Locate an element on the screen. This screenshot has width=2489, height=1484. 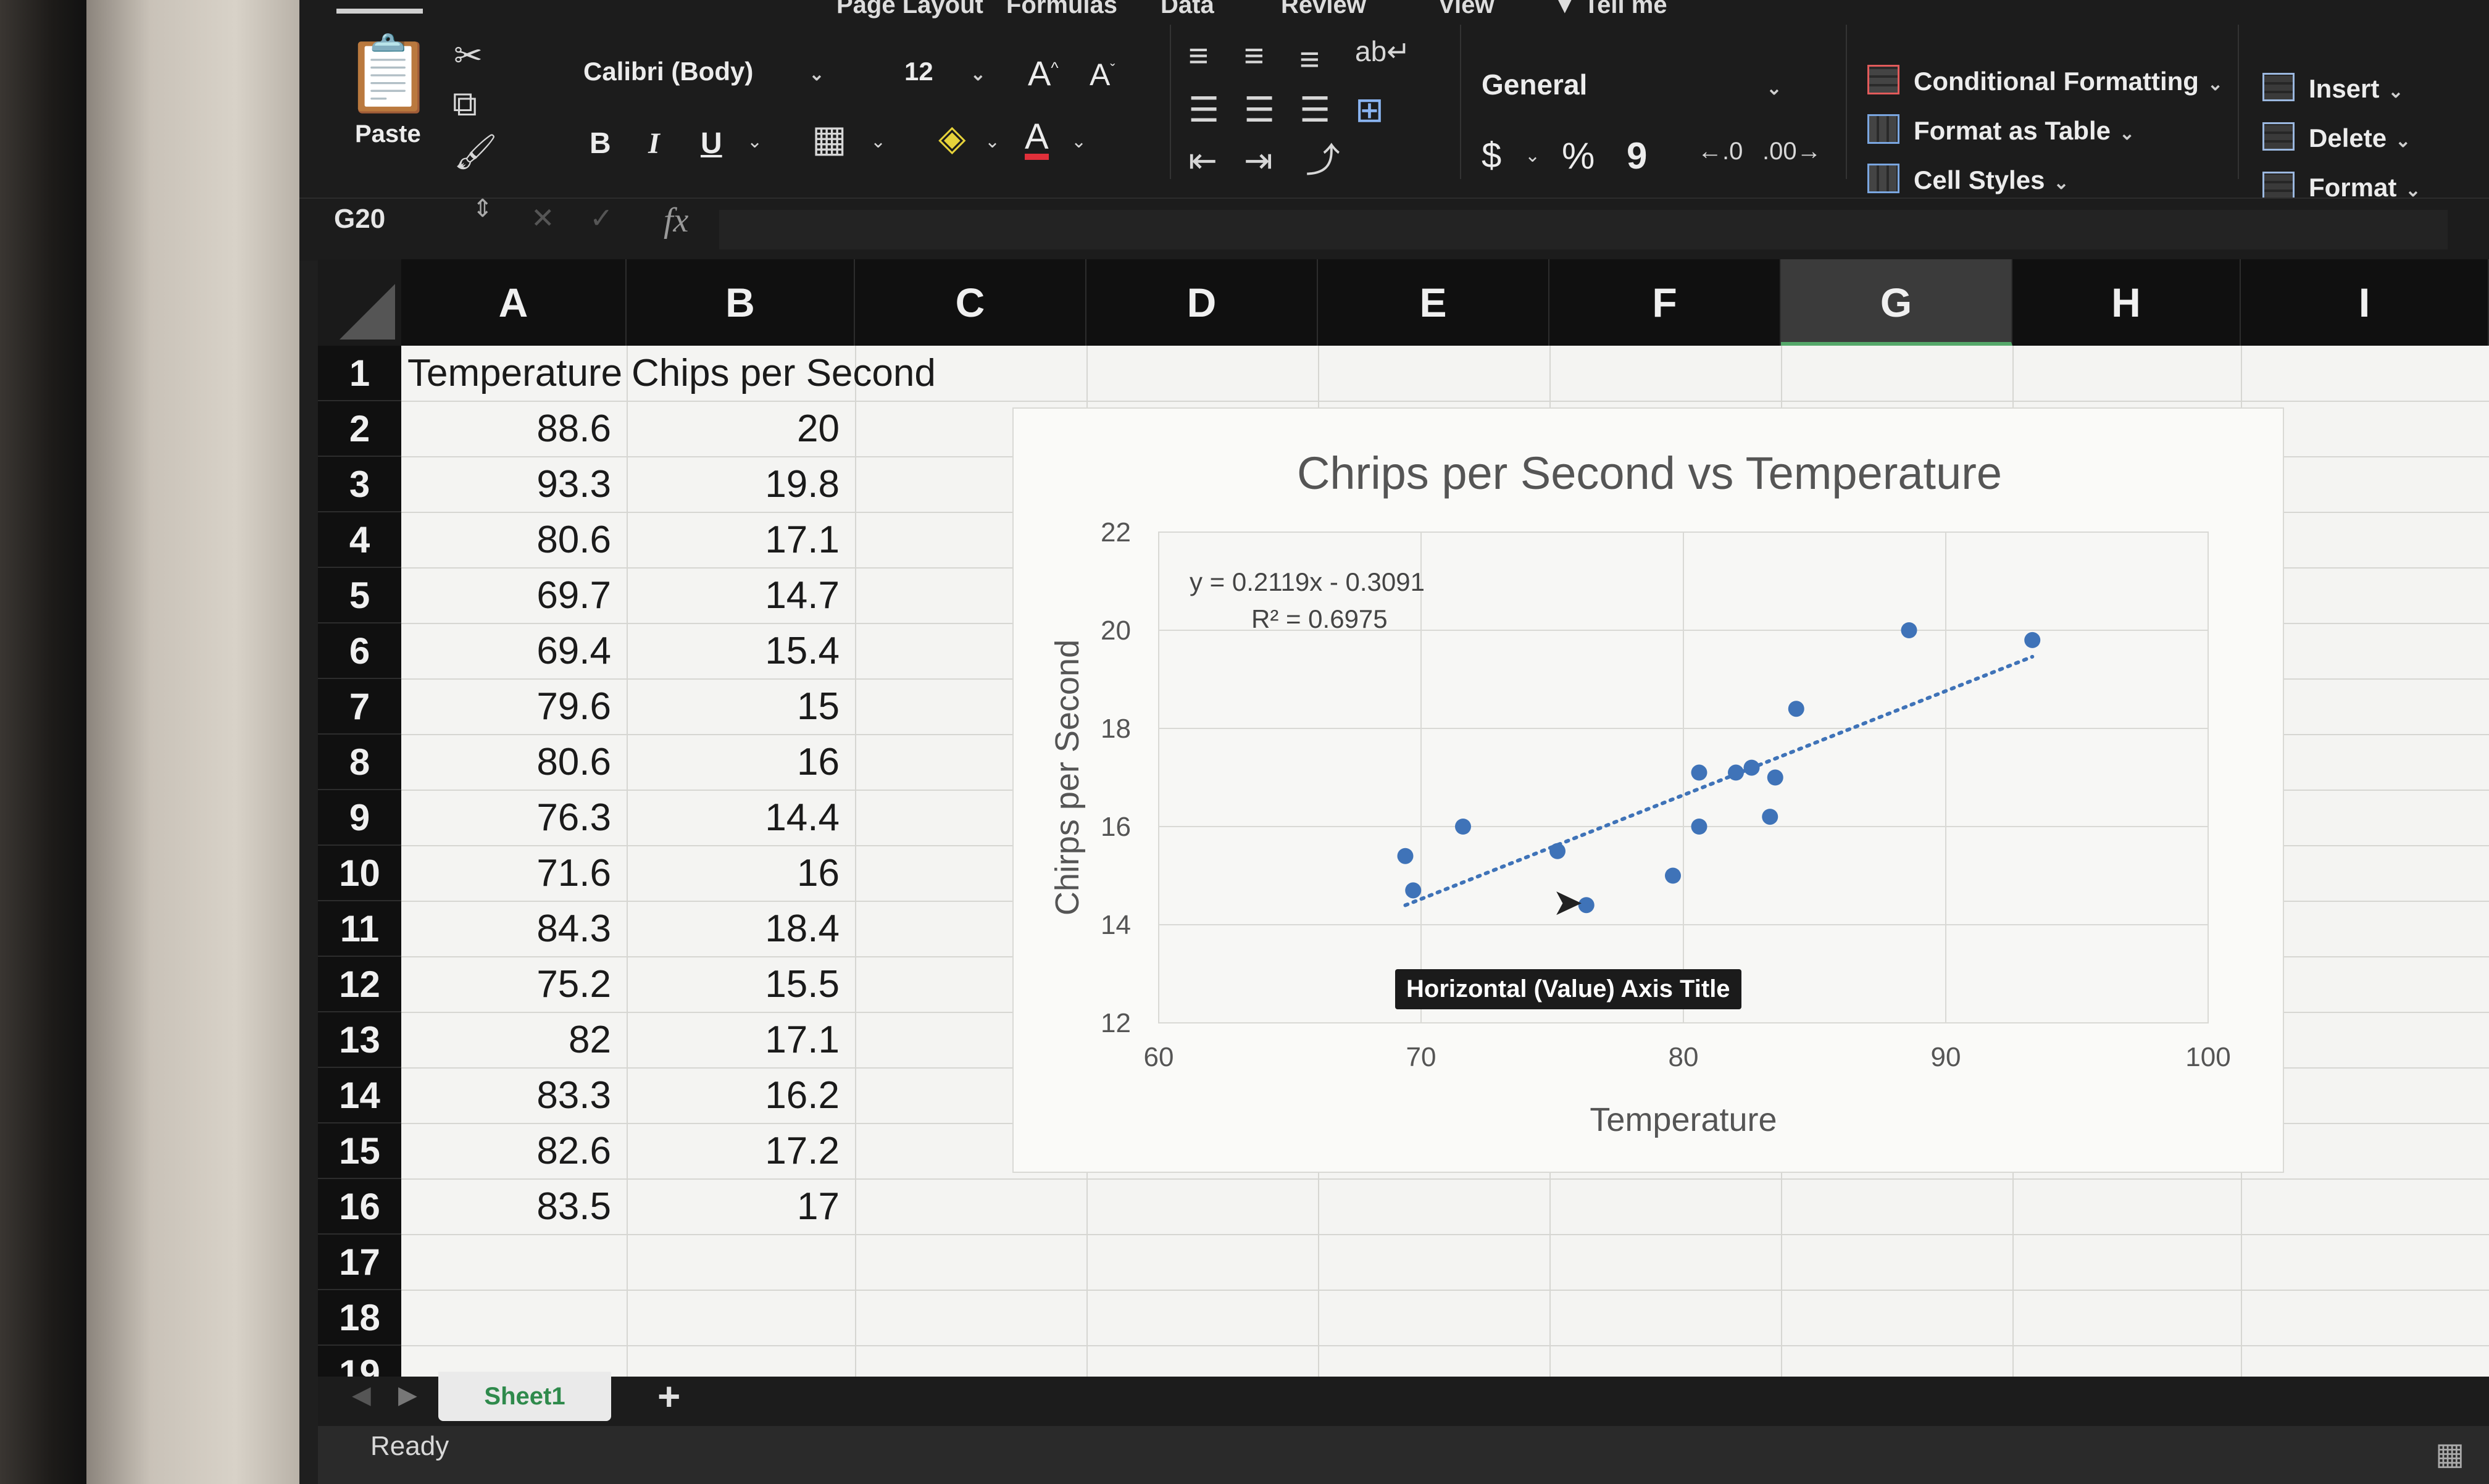
row-header-2: 2 is located at coordinates (359, 429).